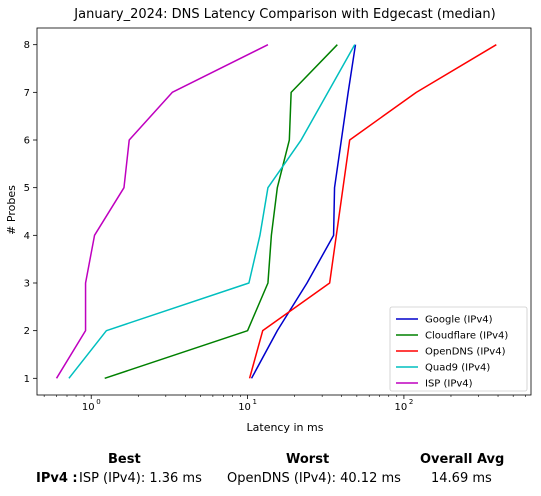 The image size is (541, 496). Describe the element at coordinates (466, 336) in the screenshot. I see `legend-label-1: Cloudflare (IPv4)` at that location.